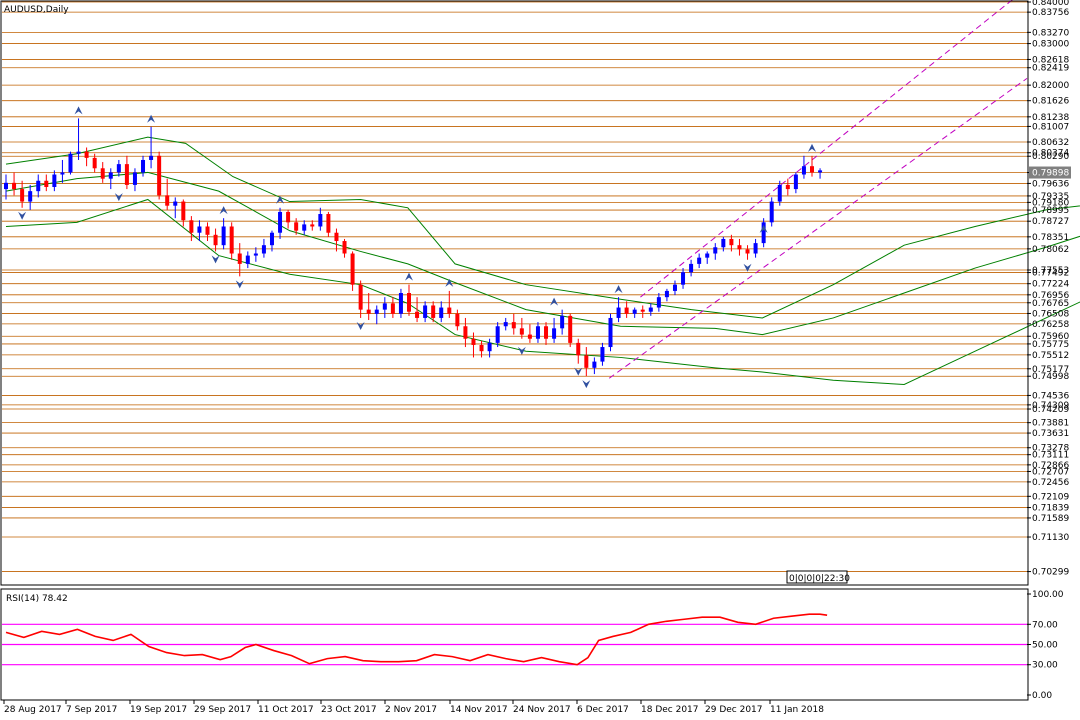 This screenshot has width=1080, height=720. What do you see at coordinates (91, 710) in the screenshot?
I see `time-tick-label: 7 Sep 2017` at bounding box center [91, 710].